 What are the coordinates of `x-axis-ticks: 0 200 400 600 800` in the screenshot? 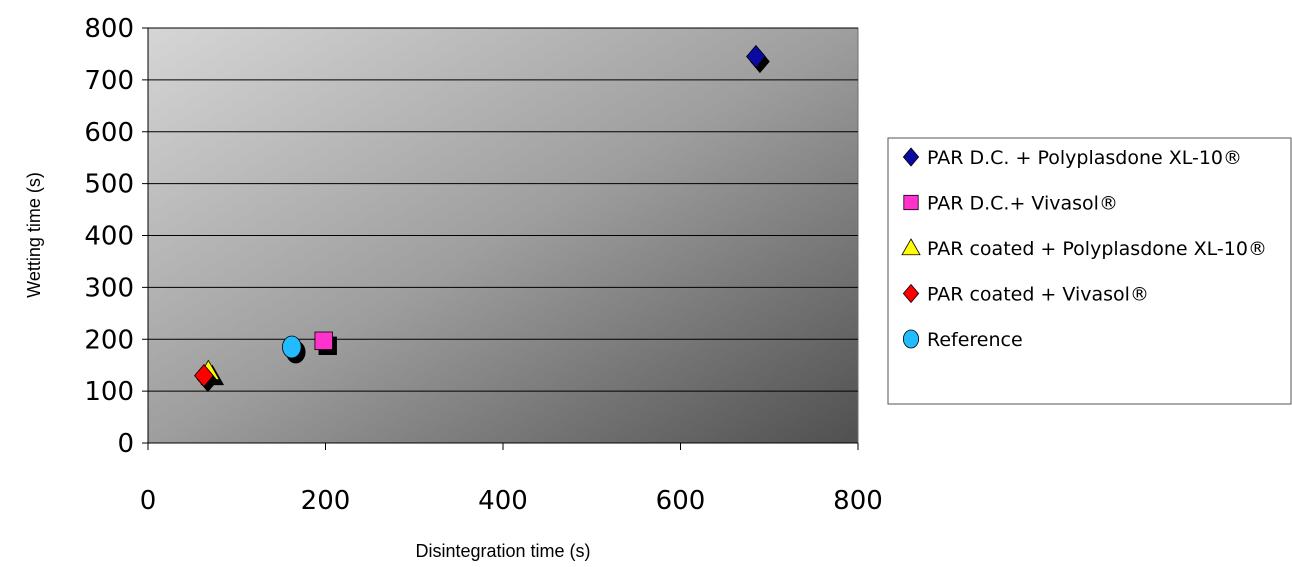 It's located at (511, 479).